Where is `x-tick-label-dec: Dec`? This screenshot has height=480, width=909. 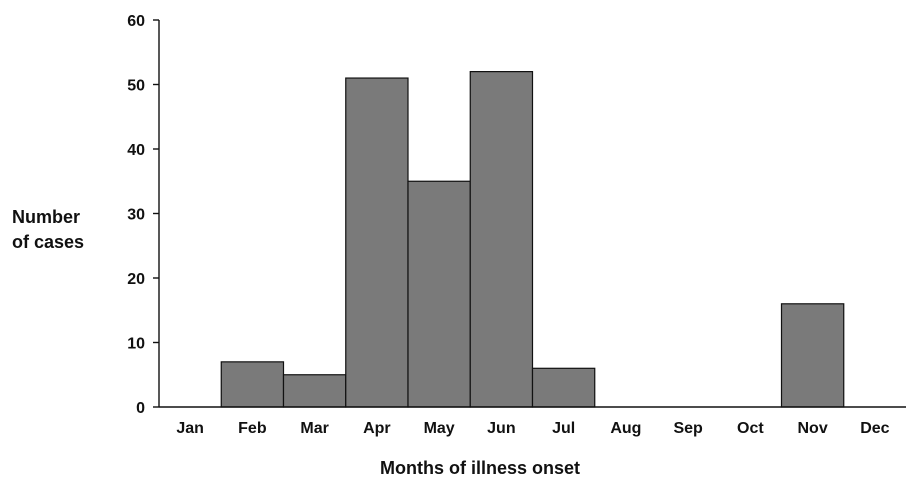 x-tick-label-dec: Dec is located at coordinates (874, 428).